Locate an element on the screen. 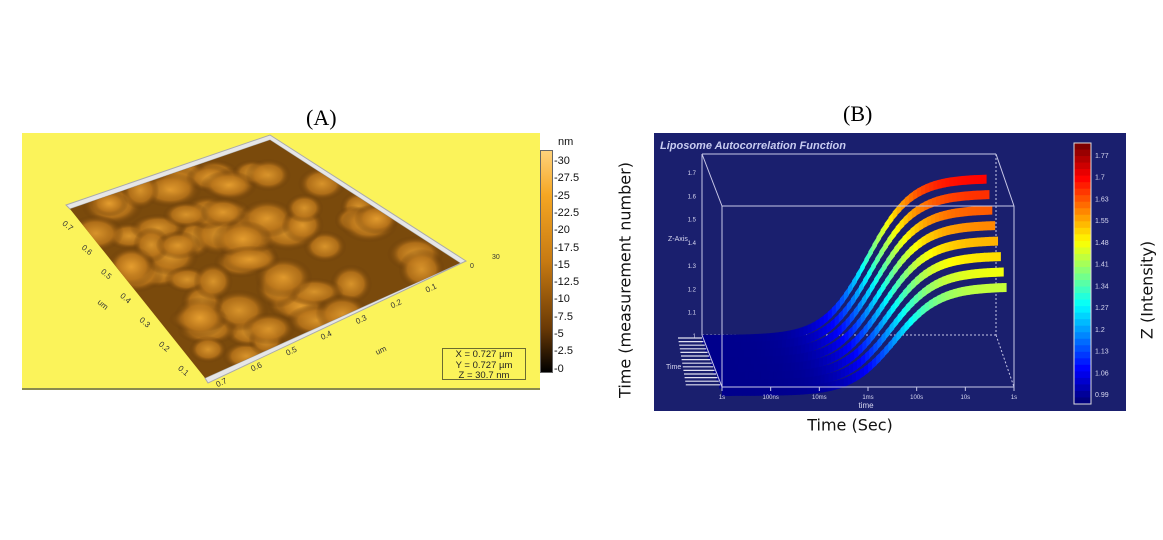 The width and height of the screenshot is (1163, 540). colorbar-tick-label: -0 is located at coordinates (559, 368).